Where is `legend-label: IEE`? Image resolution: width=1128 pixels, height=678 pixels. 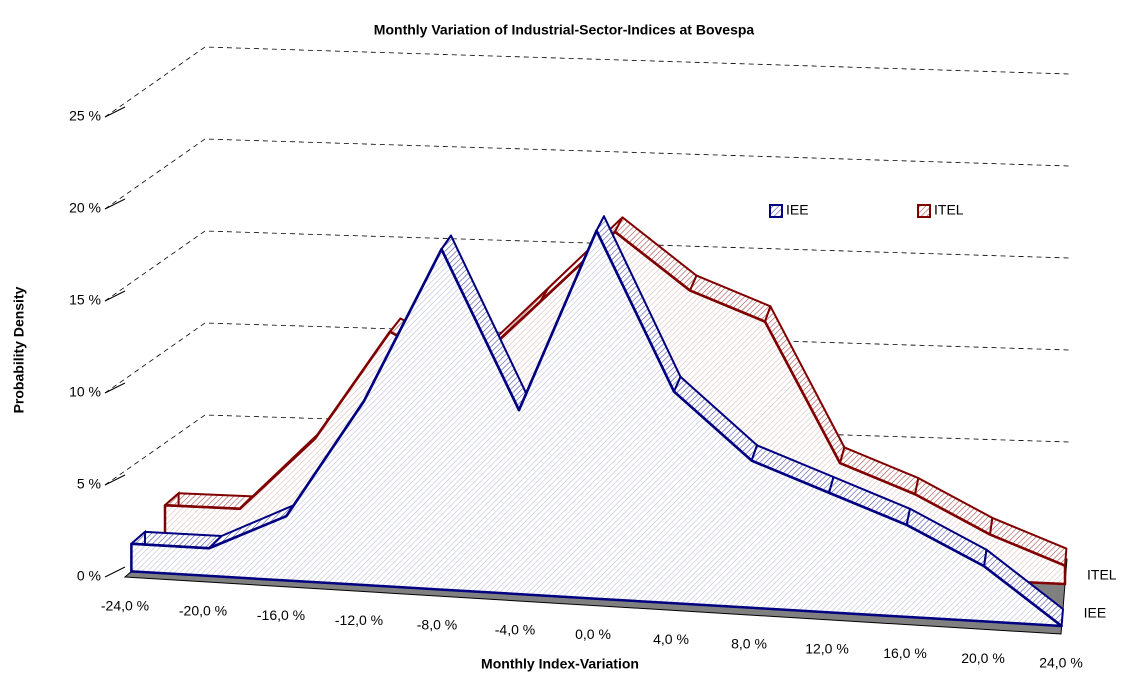 legend-label: IEE is located at coordinates (797, 210).